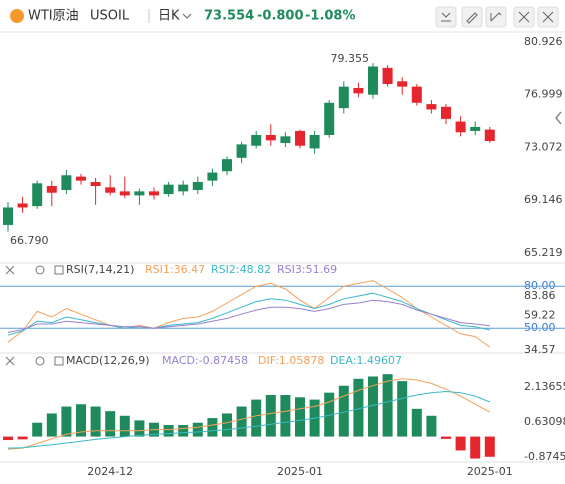 The height and width of the screenshot is (484, 565). Describe the element at coordinates (543, 94) in the screenshot. I see `y-tick-label: 76.999` at that location.